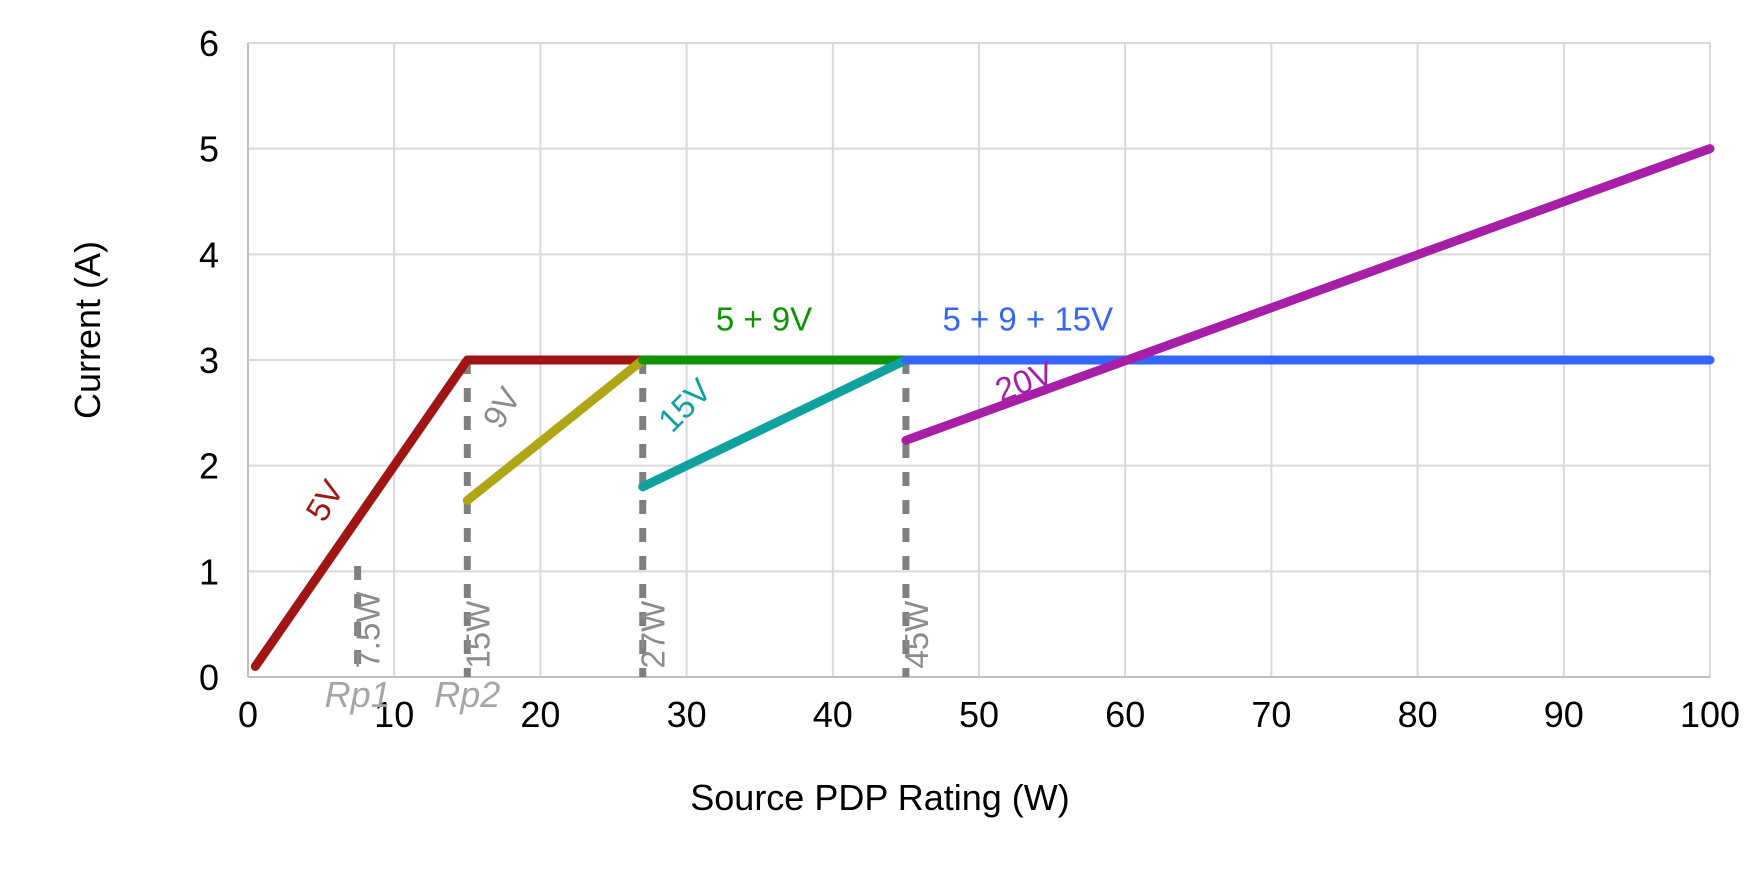 The image size is (1760, 870). I want to click on y-axis-title: Current (A), so click(87, 330).